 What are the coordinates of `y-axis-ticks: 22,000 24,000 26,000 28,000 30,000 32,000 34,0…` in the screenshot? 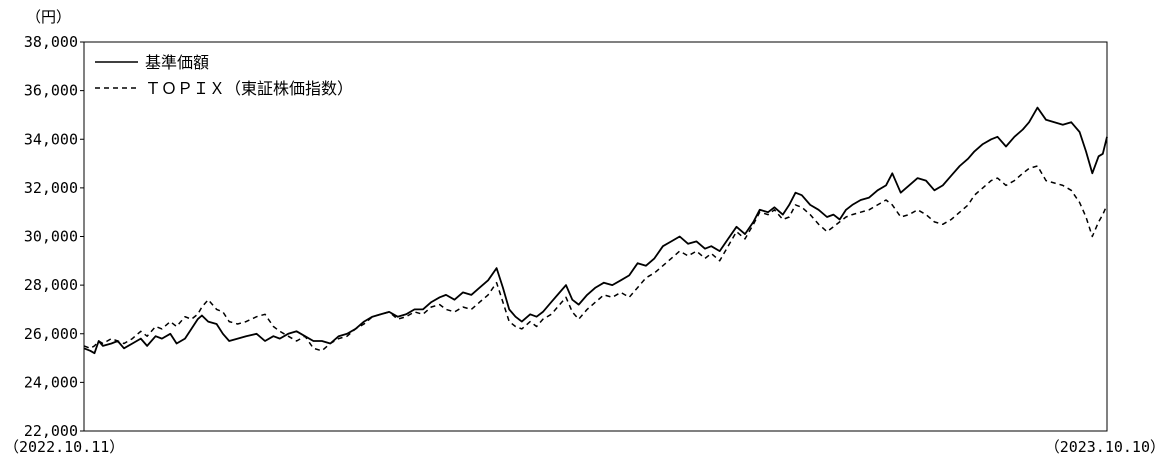 It's located at (54, 236).